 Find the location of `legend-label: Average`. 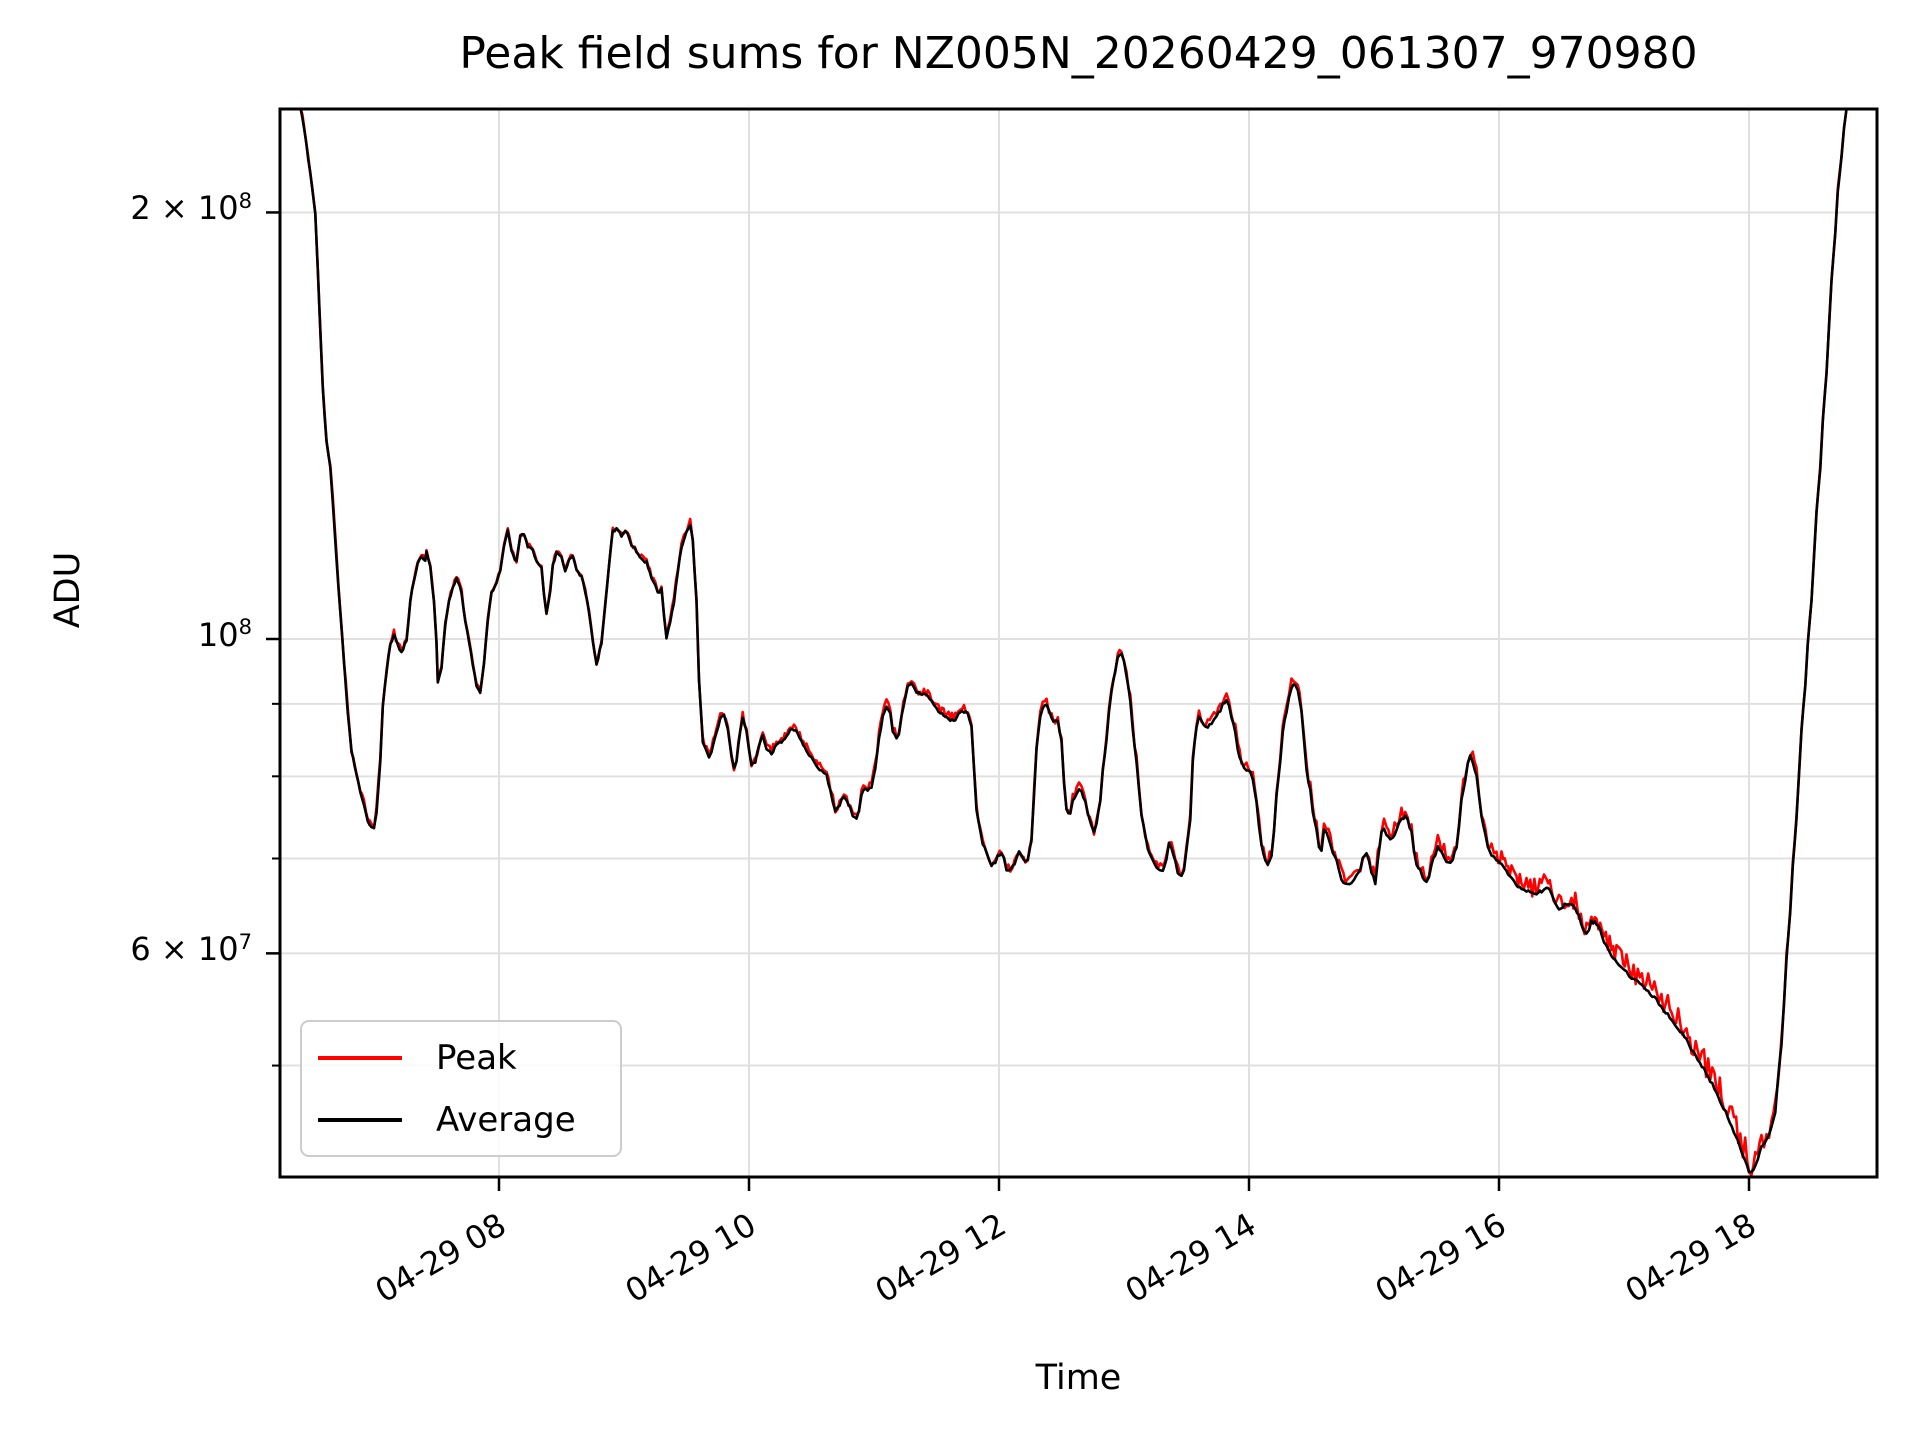

legend-label: Average is located at coordinates (506, 1119).